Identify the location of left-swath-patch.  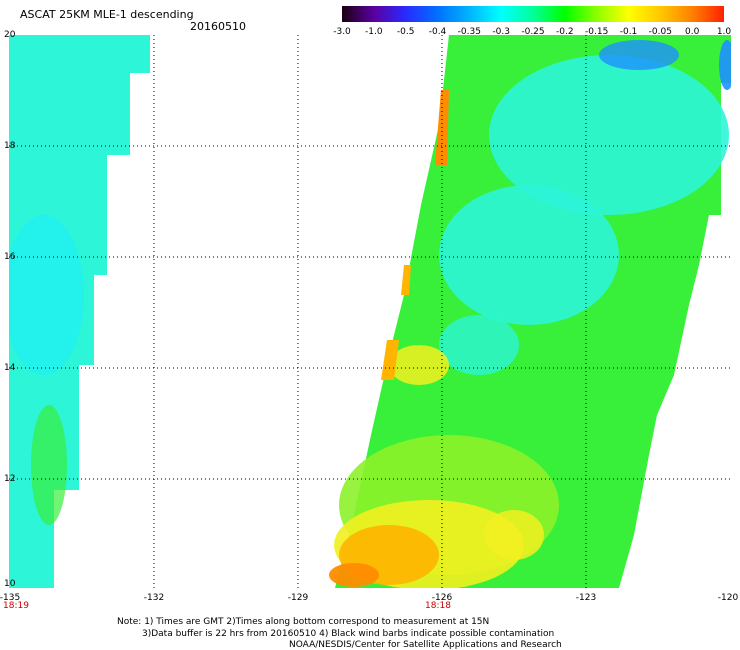
(46, 295).